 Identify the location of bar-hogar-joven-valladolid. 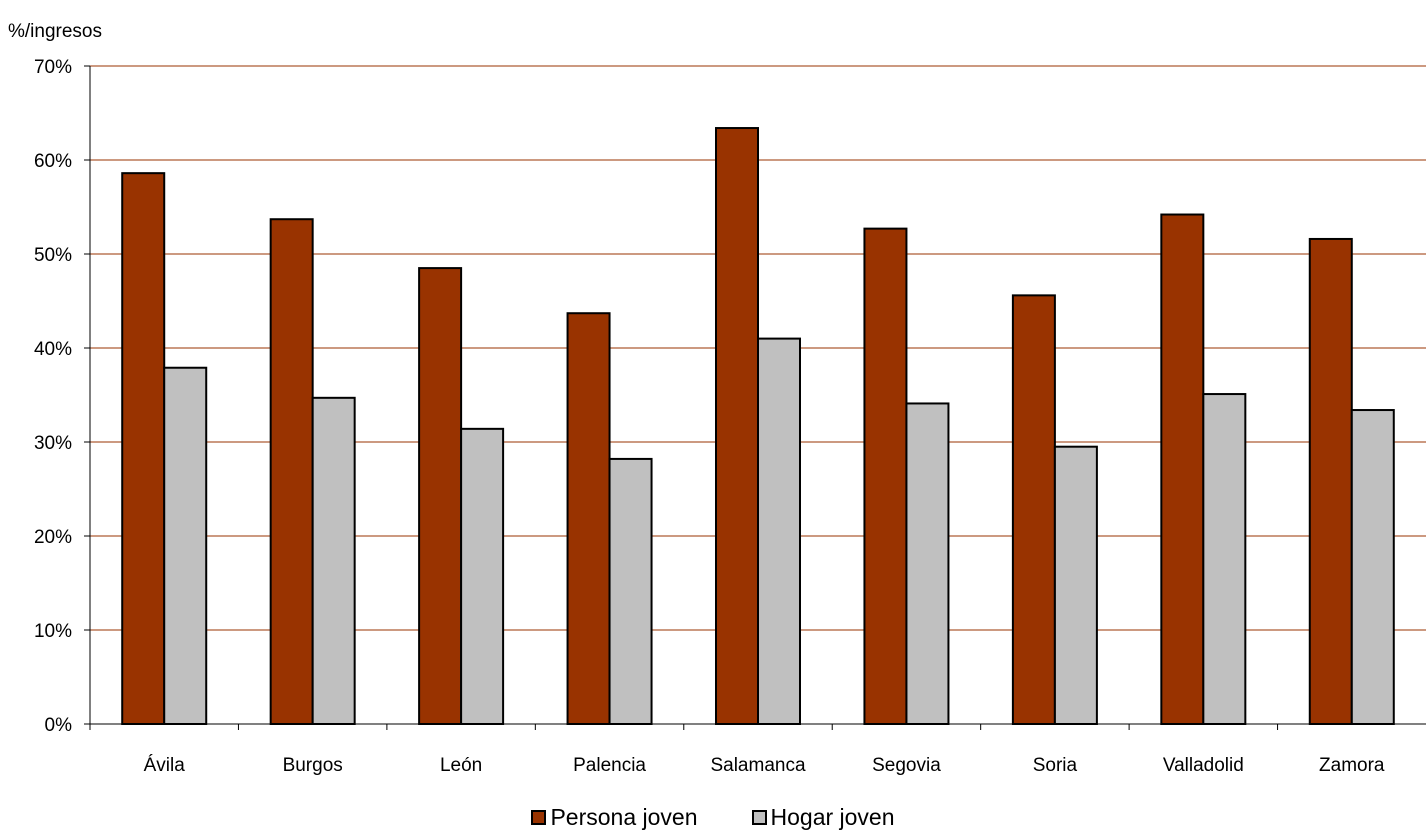
(1224, 559).